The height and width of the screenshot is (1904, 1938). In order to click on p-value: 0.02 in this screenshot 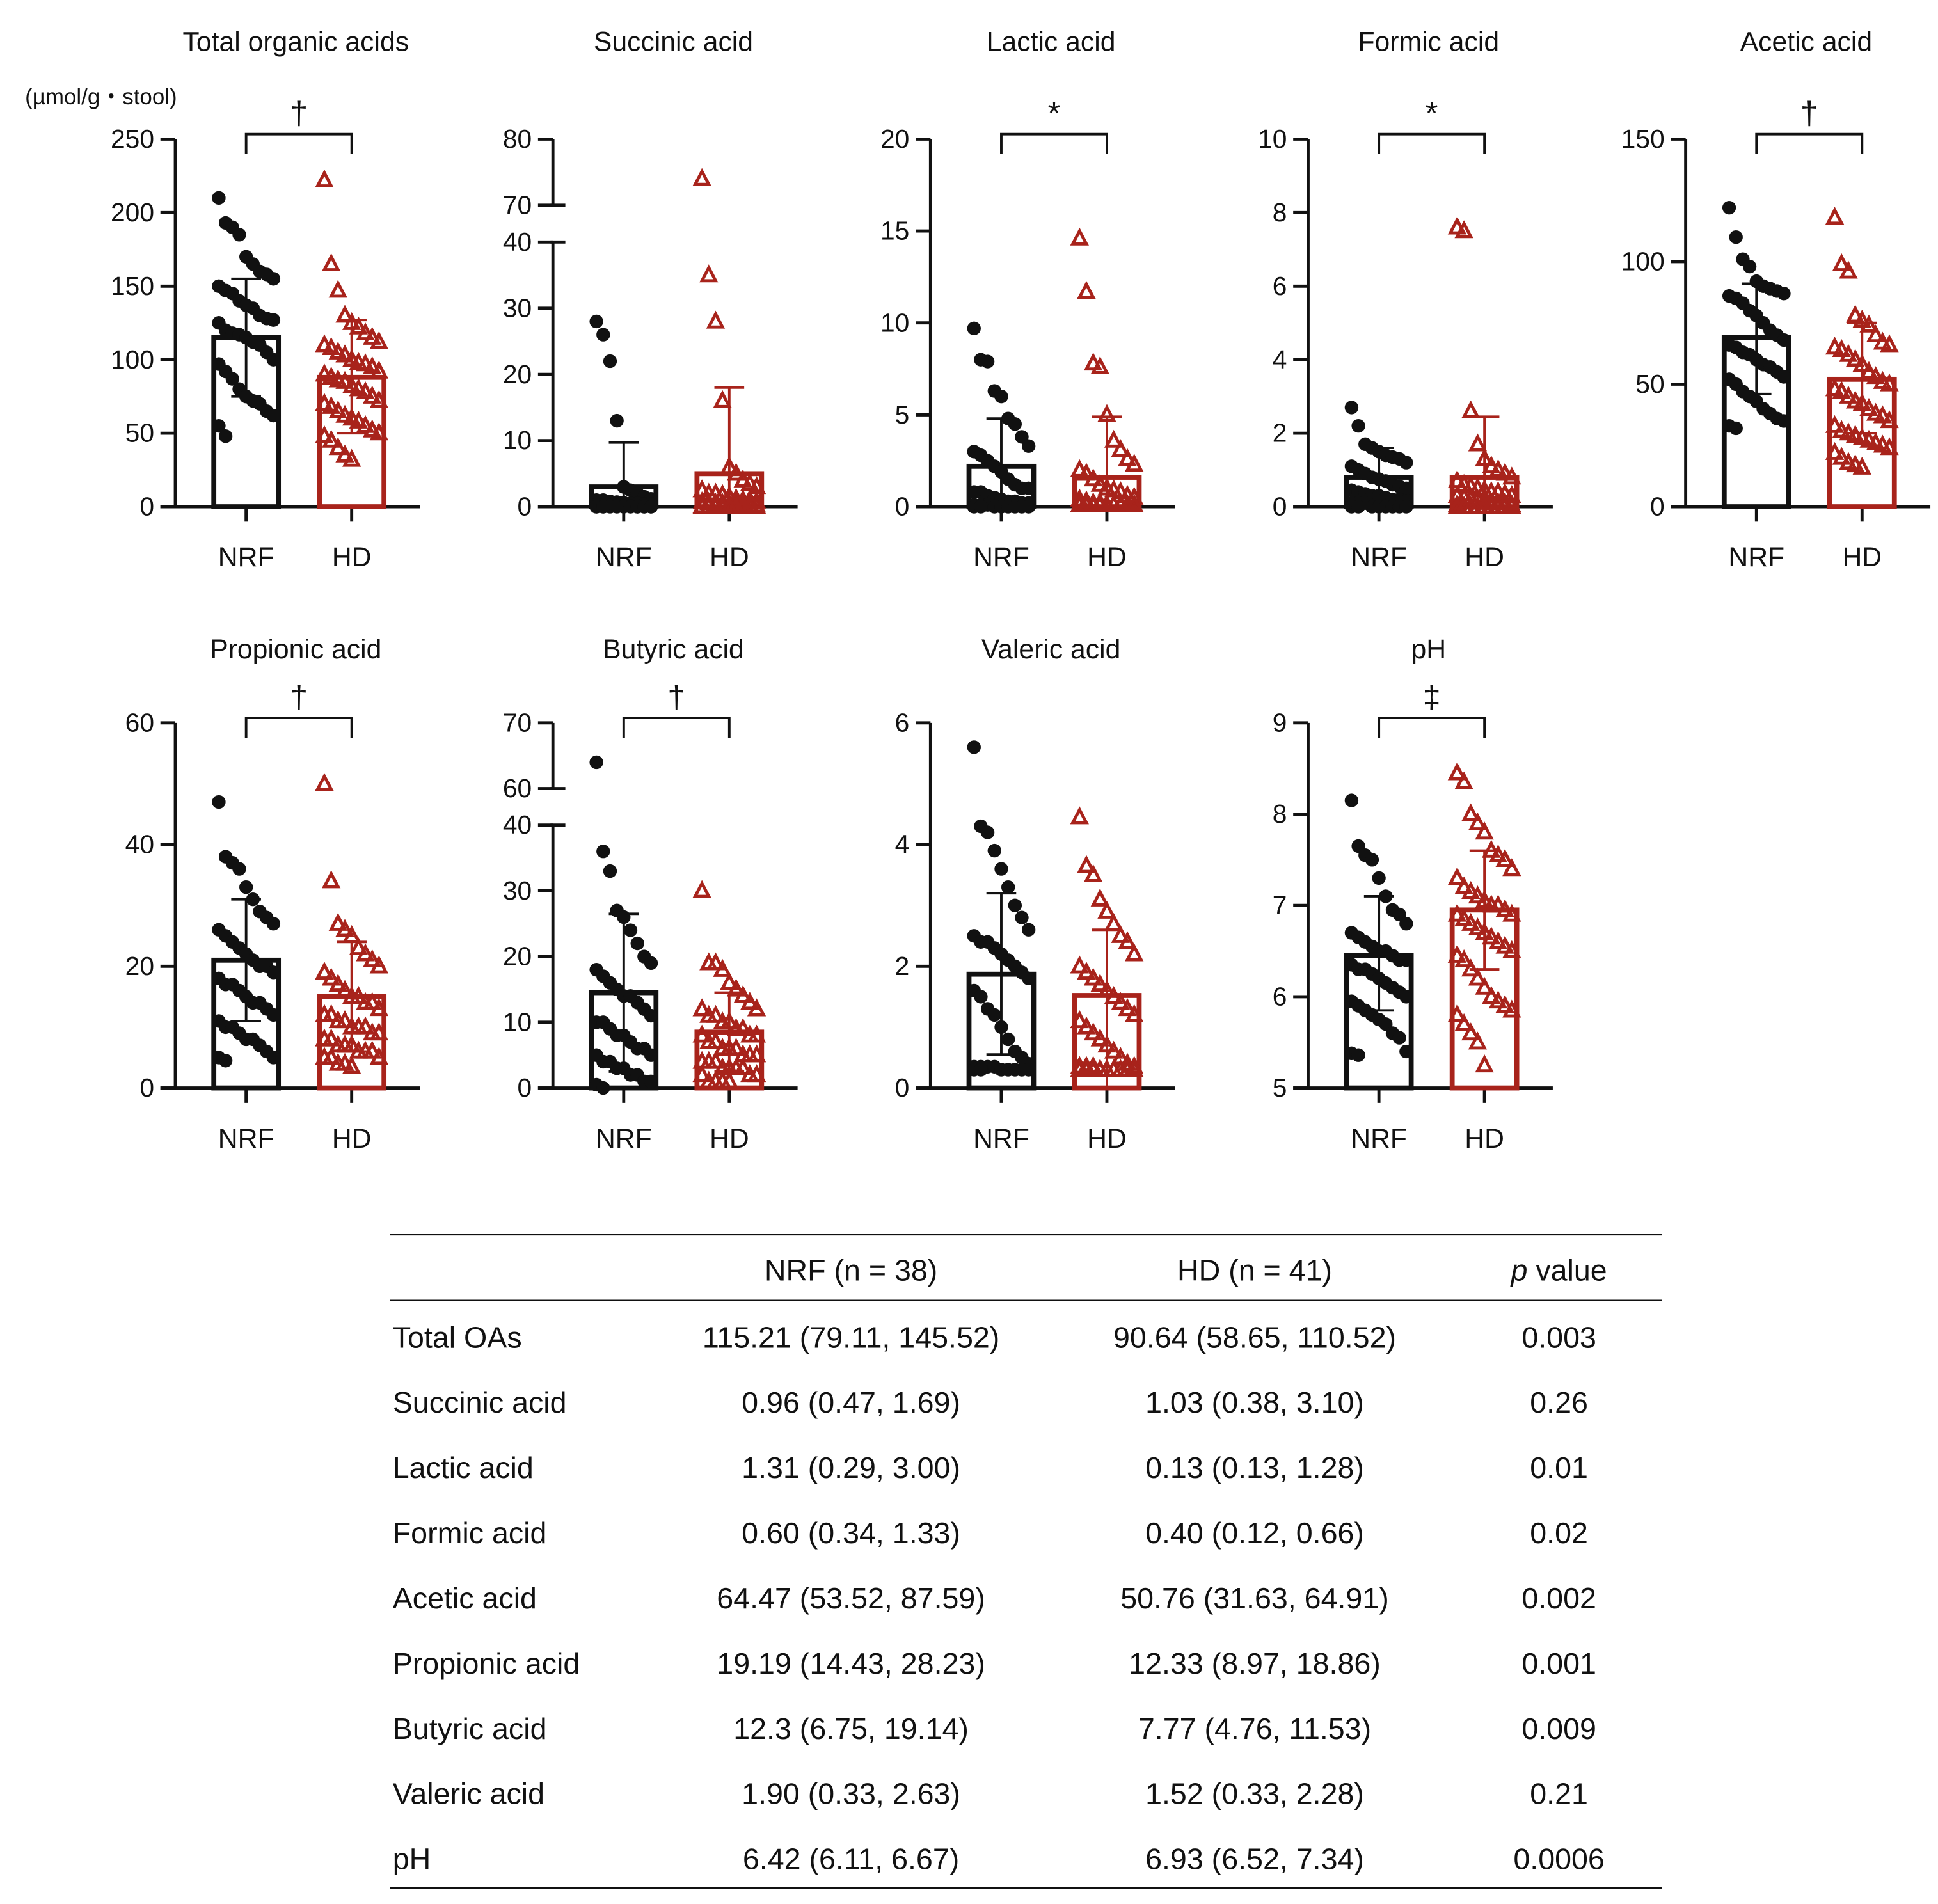, I will do `click(1559, 1533)`.